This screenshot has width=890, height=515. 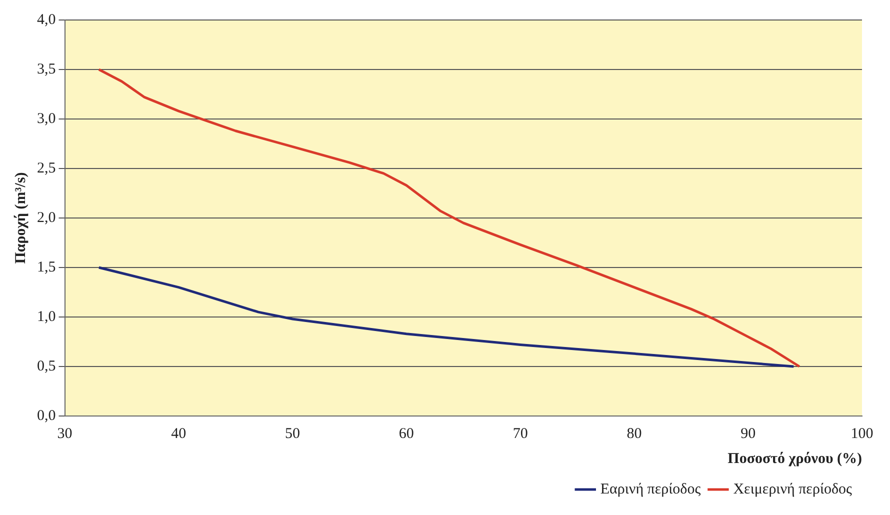 I want to click on legend-label: Εαρινή περίοδος, so click(x=650, y=489).